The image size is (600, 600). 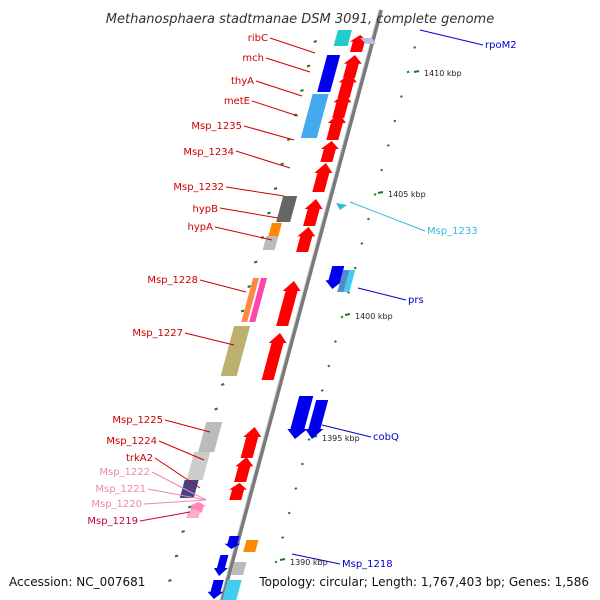 I want to click on gene-box-ribC, so click(x=342, y=38).